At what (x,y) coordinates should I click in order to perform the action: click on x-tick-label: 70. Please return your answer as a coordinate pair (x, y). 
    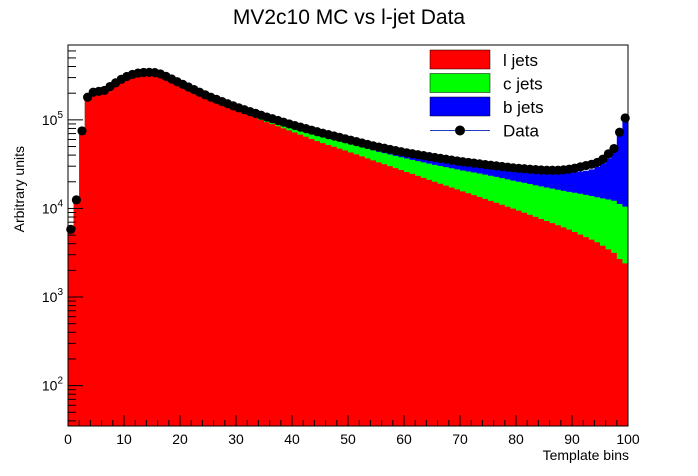
    Looking at the image, I should click on (460, 439).